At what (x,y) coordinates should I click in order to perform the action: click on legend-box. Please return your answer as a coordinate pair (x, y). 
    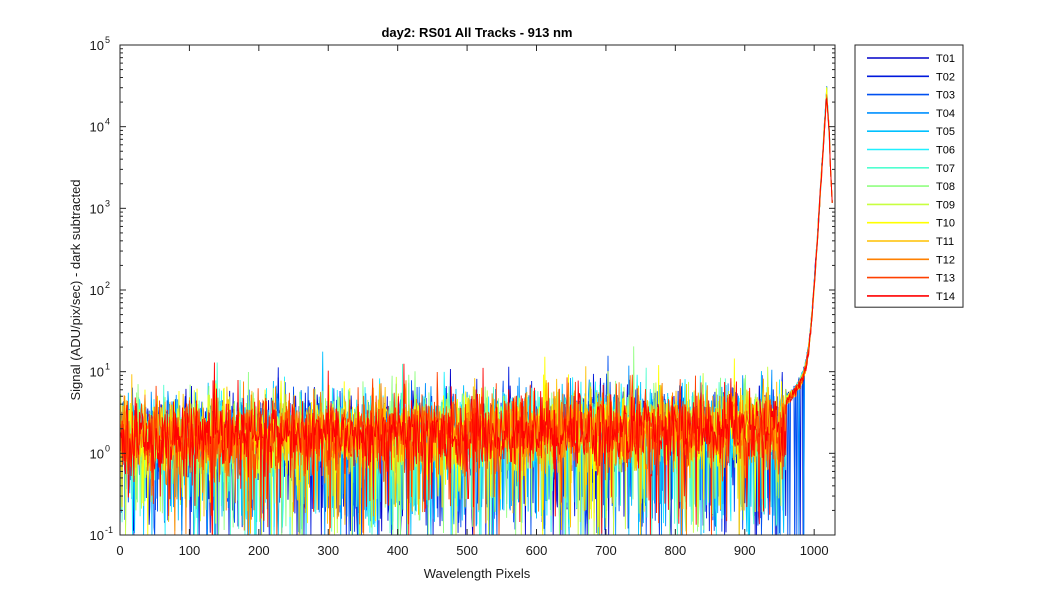
    Looking at the image, I should click on (909, 176).